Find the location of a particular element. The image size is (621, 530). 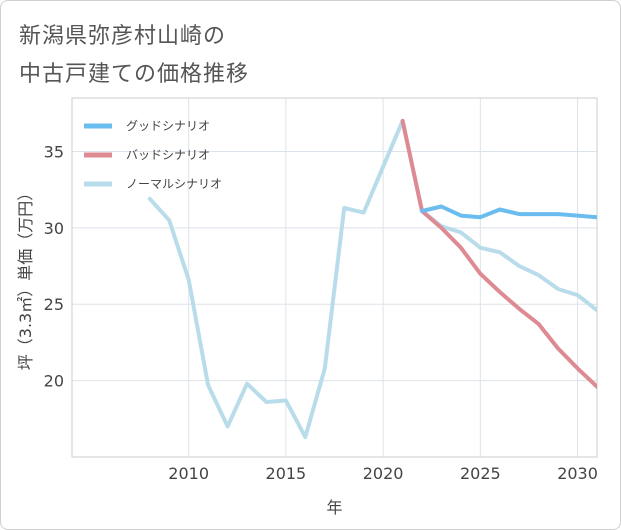

x-tick-label: 2020 is located at coordinates (383, 473).